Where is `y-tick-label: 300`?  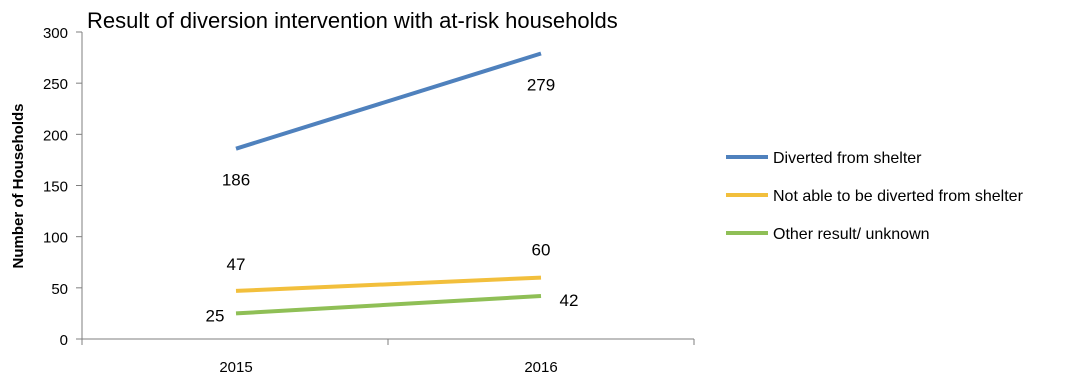 y-tick-label: 300 is located at coordinates (55, 33).